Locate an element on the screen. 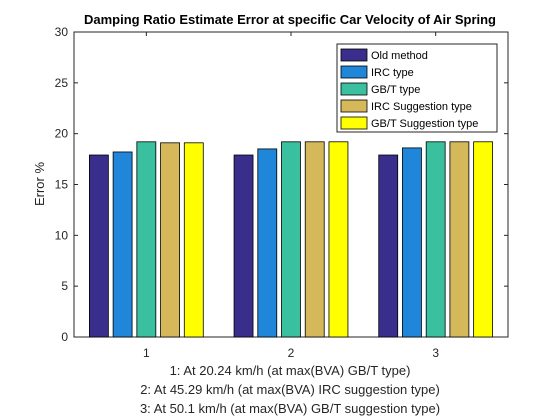 The width and height of the screenshot is (560, 420). y-tick-label: 20 is located at coordinates (62, 134).